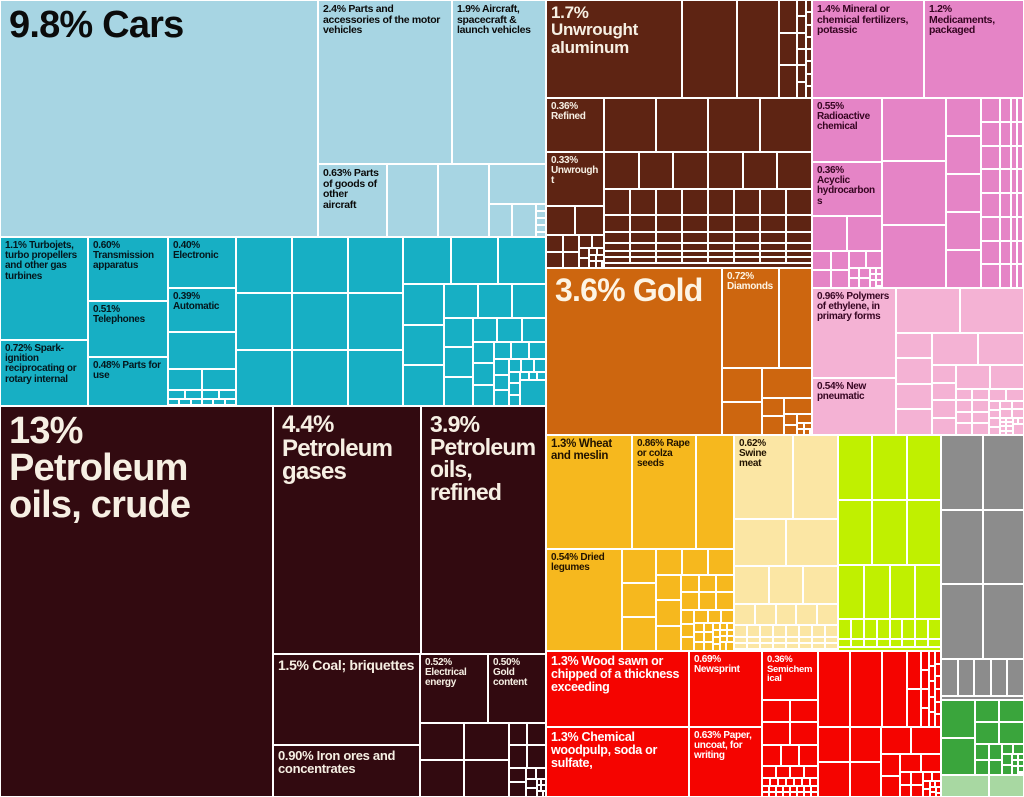 Image resolution: width=1024 pixels, height=797 pixels. Describe the element at coordinates (128, 381) in the screenshot. I see `cell-0-48-parts-for-use: 0.48% Parts for use` at that location.